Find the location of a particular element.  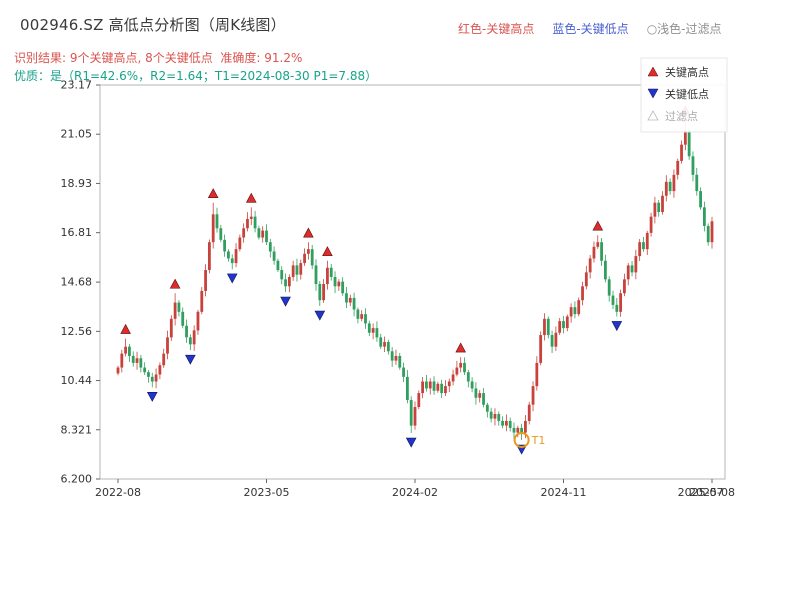

x-tick-label: 2025-08 is located at coordinates (712, 492).